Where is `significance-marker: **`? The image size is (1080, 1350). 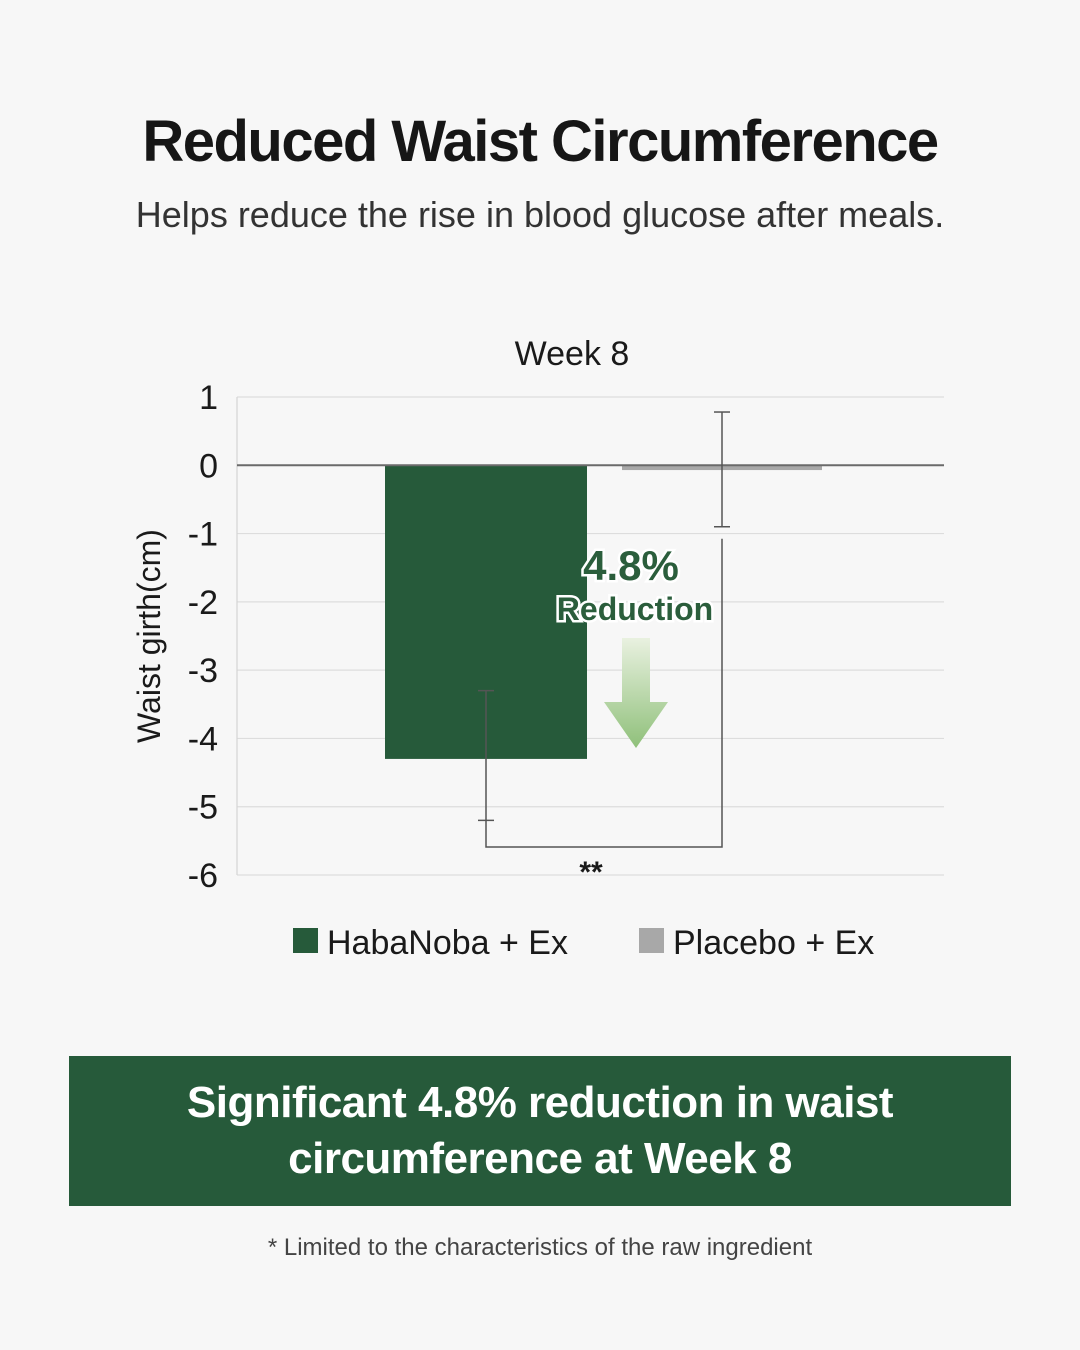 significance-marker: ** is located at coordinates (591, 872).